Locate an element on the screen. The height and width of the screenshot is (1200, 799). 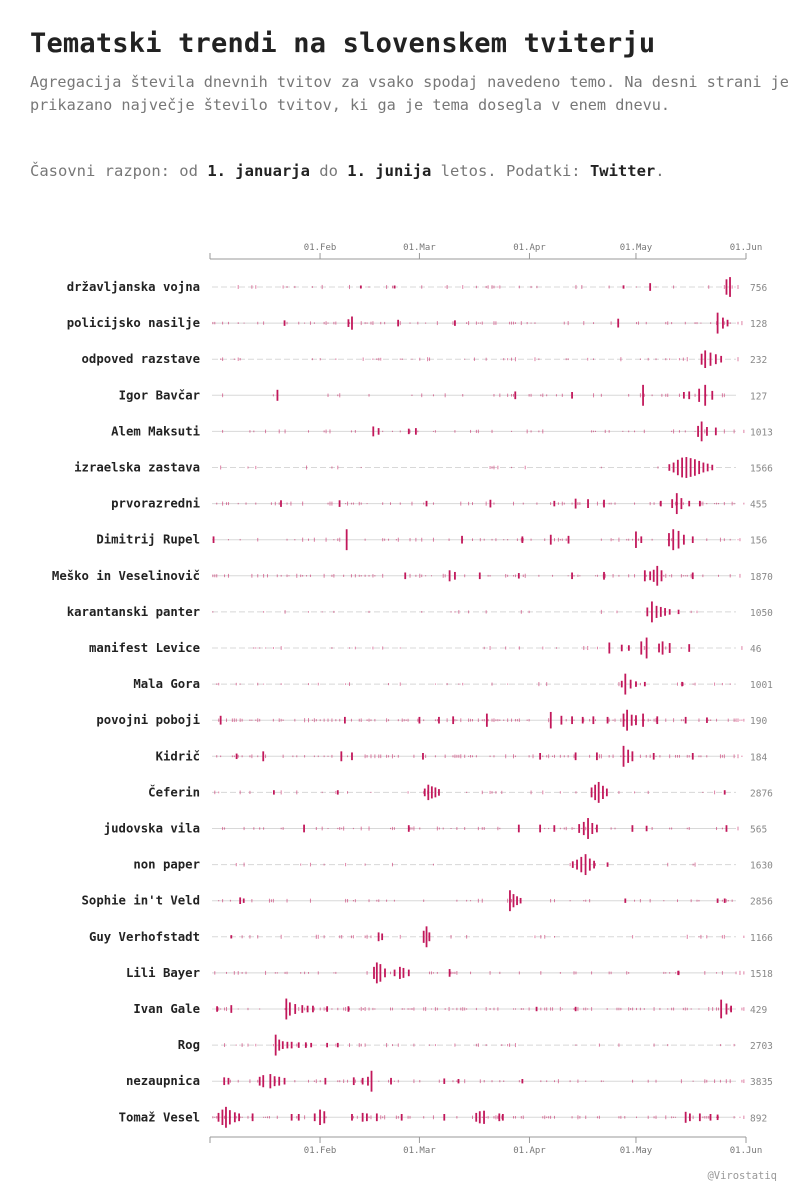
series-label: državljanska vojna is located at coordinates (133, 287).